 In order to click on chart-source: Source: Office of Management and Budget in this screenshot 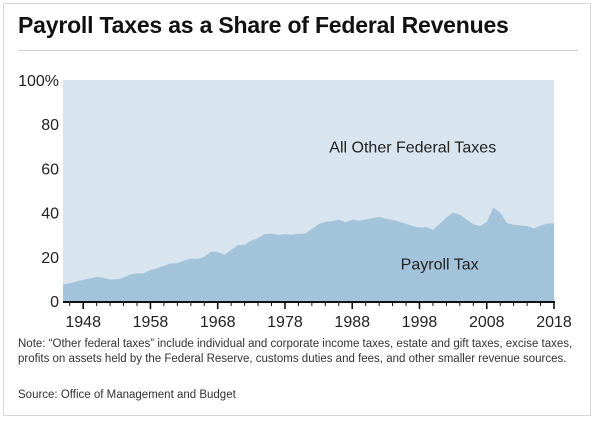, I will do `click(127, 395)`.